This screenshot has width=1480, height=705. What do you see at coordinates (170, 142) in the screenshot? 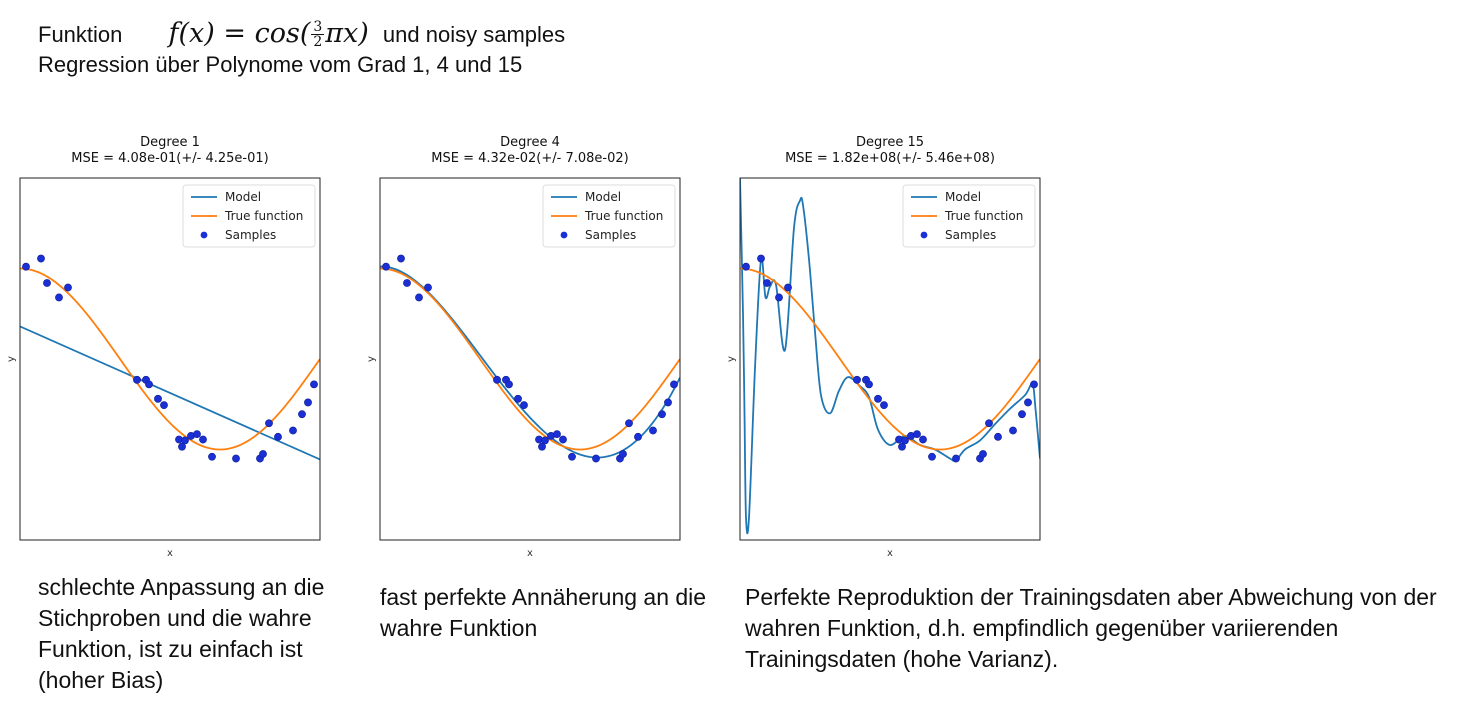
I see `chart-title: Degree 1` at bounding box center [170, 142].